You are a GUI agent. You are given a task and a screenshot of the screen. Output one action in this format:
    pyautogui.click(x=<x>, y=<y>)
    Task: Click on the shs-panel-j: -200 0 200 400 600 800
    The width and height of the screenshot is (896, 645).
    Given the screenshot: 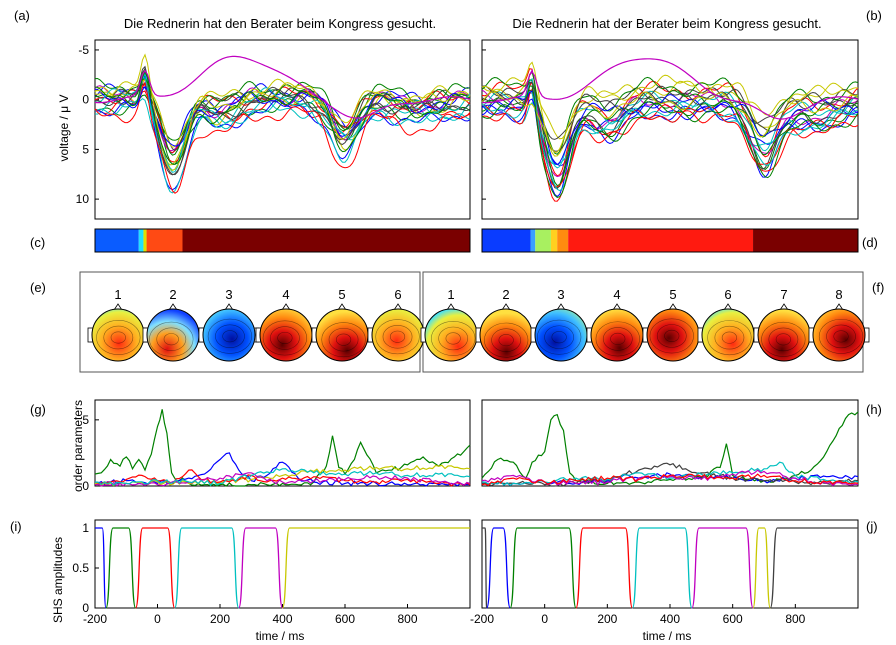 What is the action you would take?
    pyautogui.click(x=664, y=572)
    